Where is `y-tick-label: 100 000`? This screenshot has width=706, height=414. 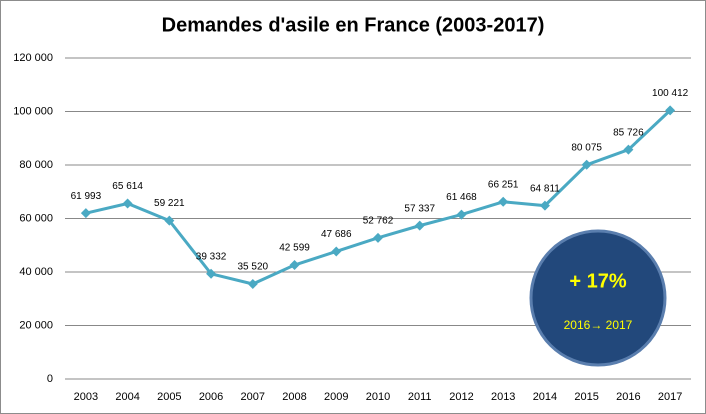 y-tick-label: 100 000 is located at coordinates (33, 111).